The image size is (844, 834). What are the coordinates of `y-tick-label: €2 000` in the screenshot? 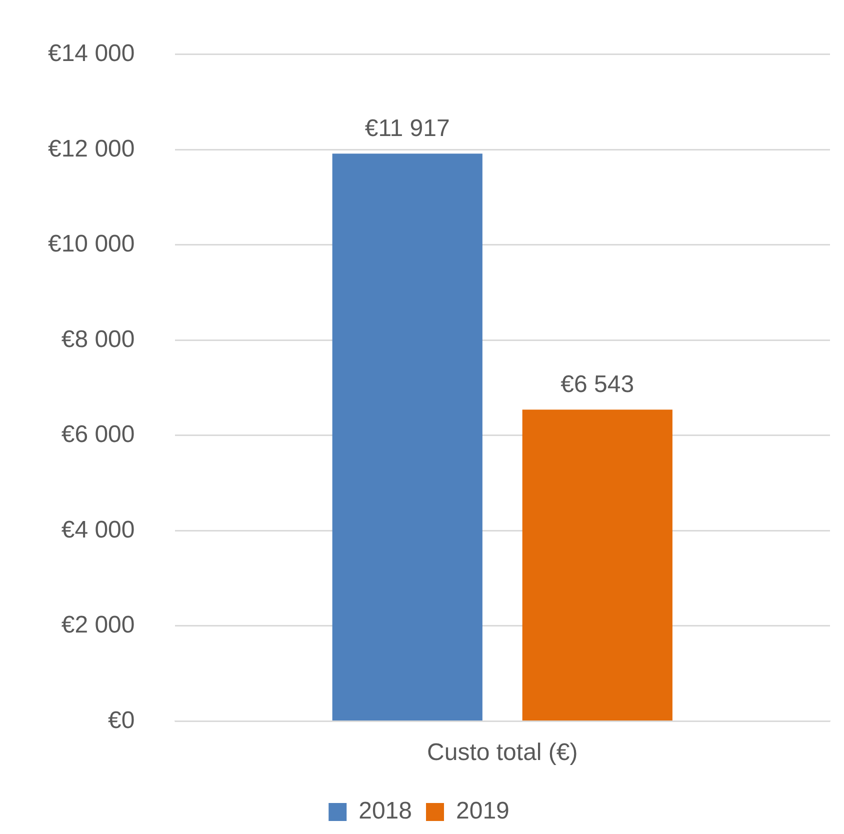 It's located at (98, 625).